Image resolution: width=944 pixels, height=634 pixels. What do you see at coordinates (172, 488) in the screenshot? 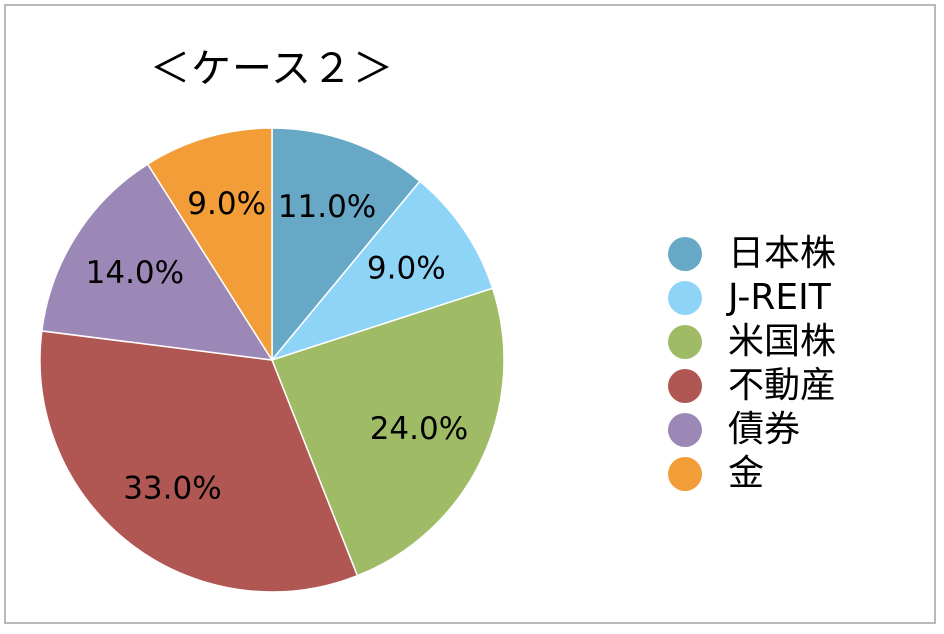
I see `data-label-3: 33.0%` at bounding box center [172, 488].